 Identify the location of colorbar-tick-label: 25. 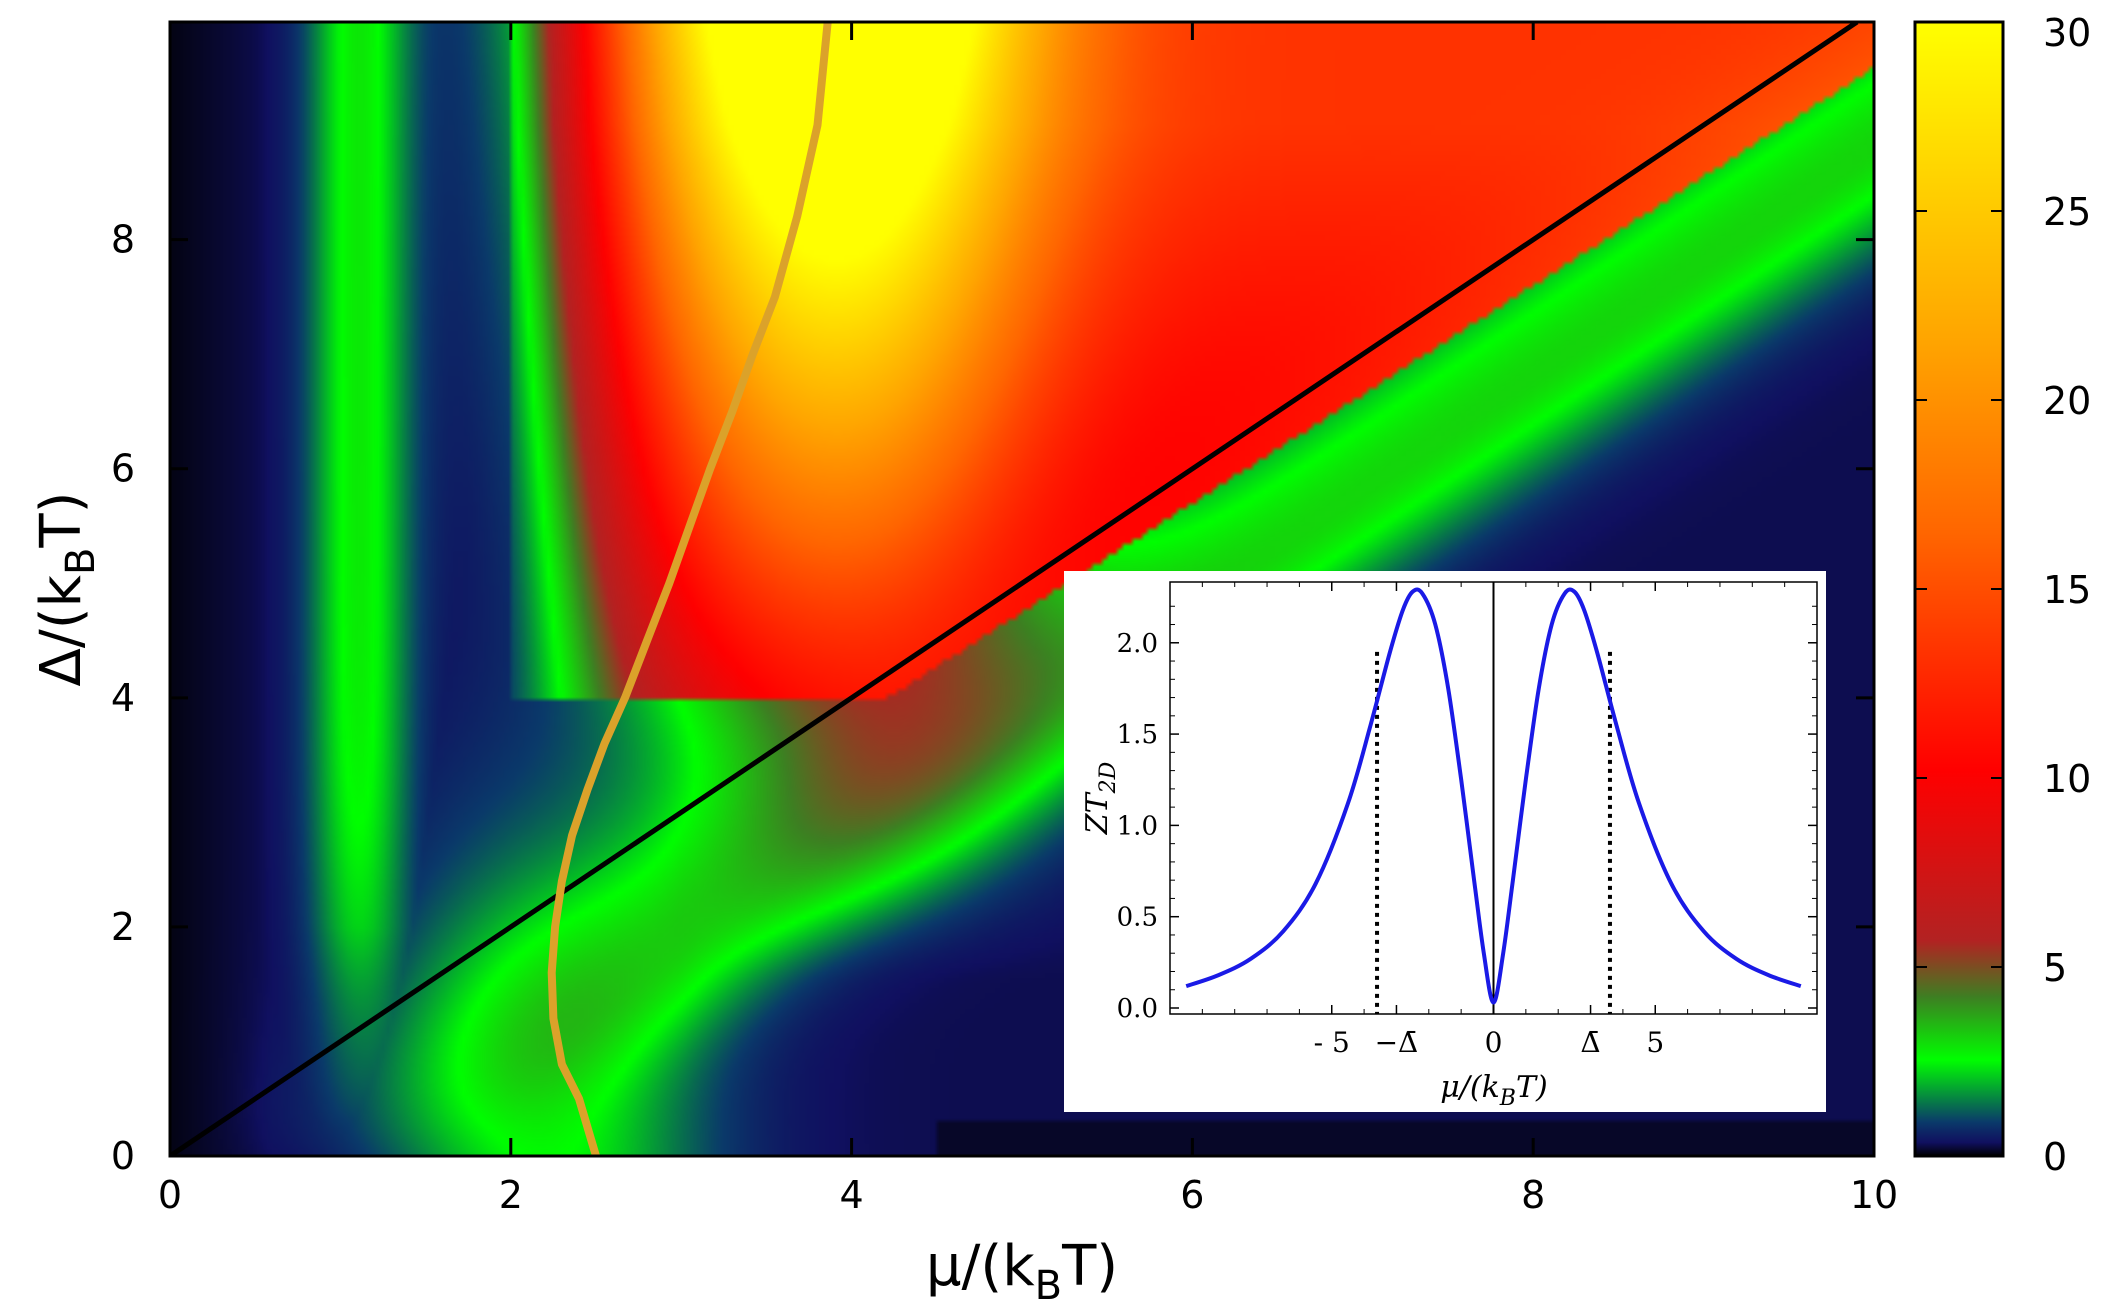
(2067, 212).